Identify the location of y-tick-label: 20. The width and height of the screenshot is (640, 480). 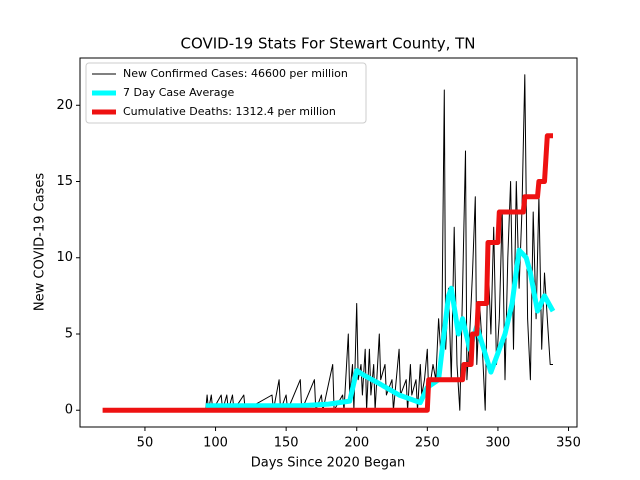
(64, 105).